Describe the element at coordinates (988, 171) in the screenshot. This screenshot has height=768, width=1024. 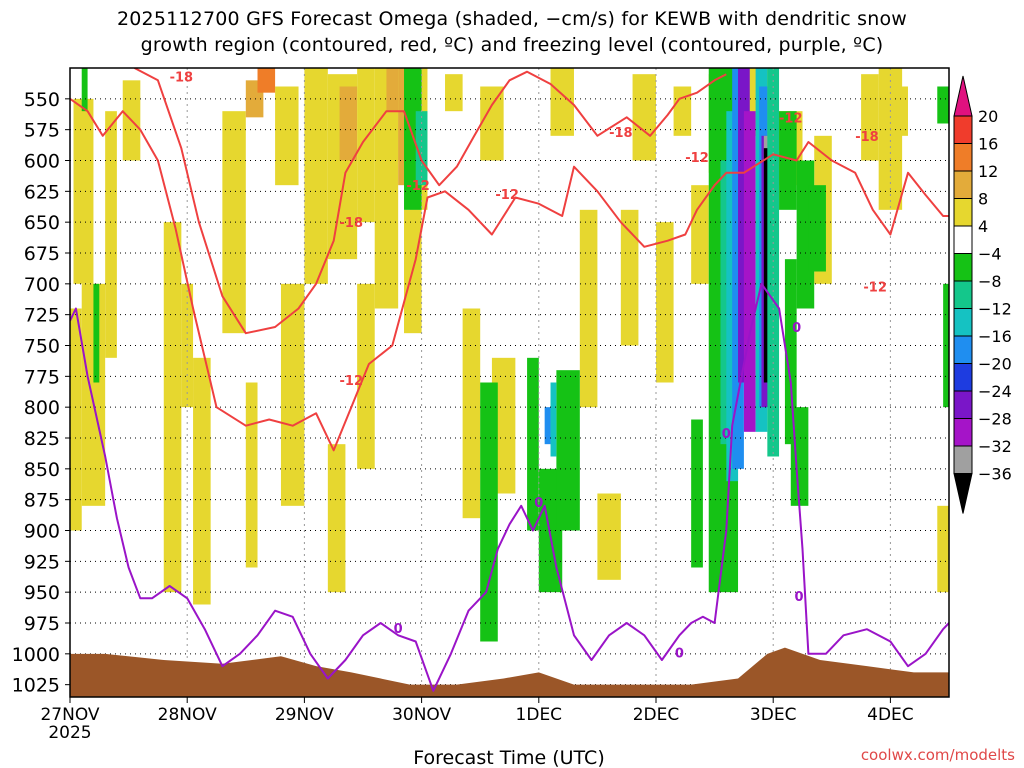
I see `colorbar-label: 12` at that location.